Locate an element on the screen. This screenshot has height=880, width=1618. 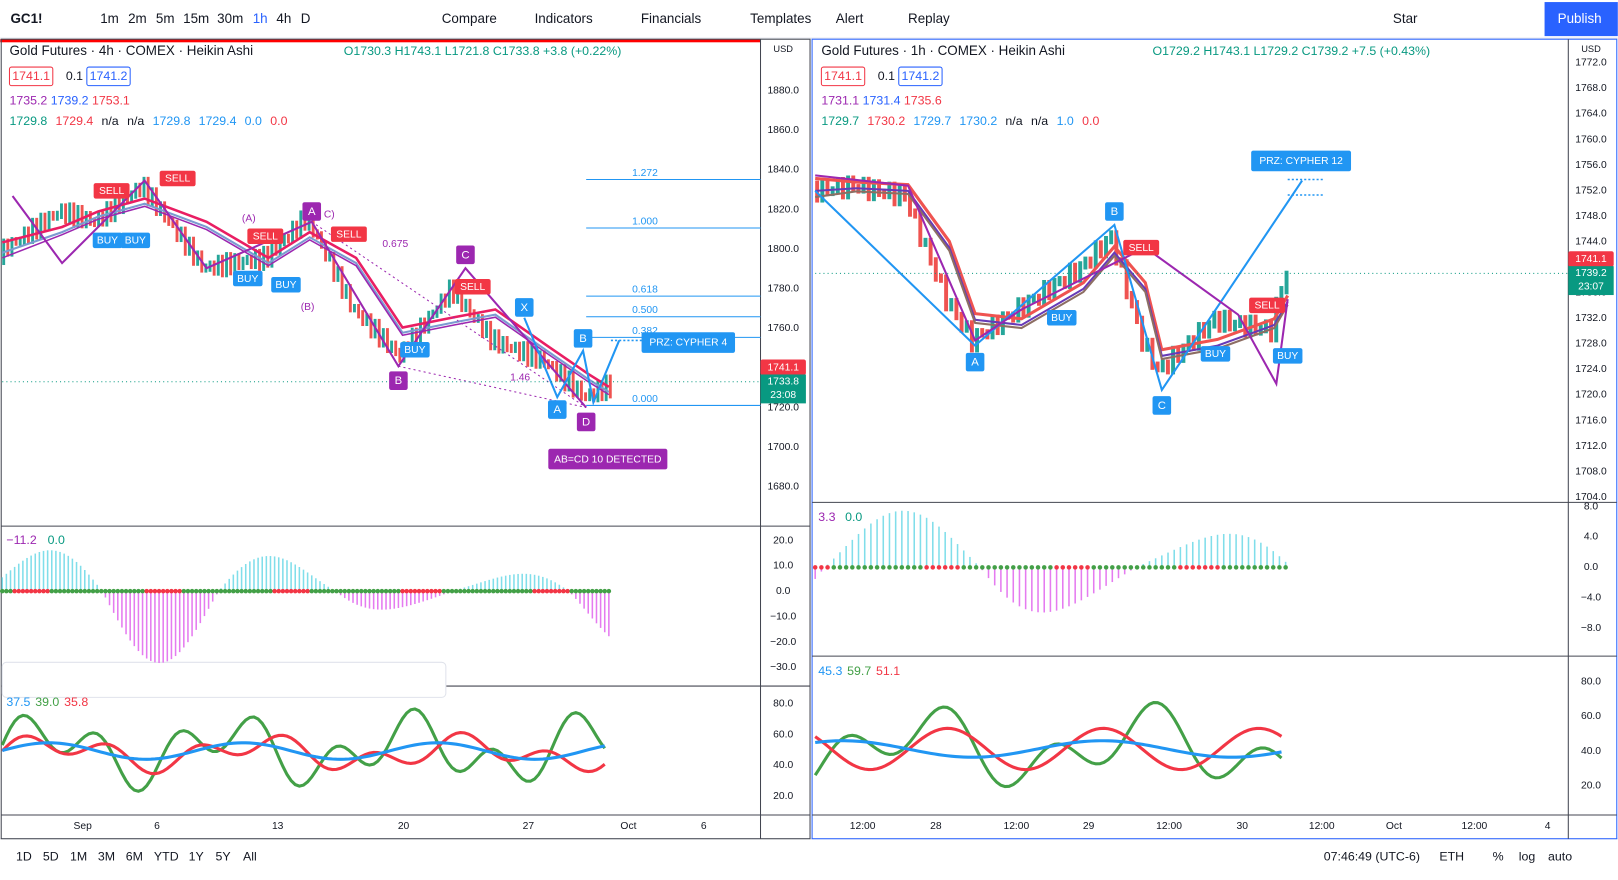
interval: 2m is located at coordinates (137, 18).